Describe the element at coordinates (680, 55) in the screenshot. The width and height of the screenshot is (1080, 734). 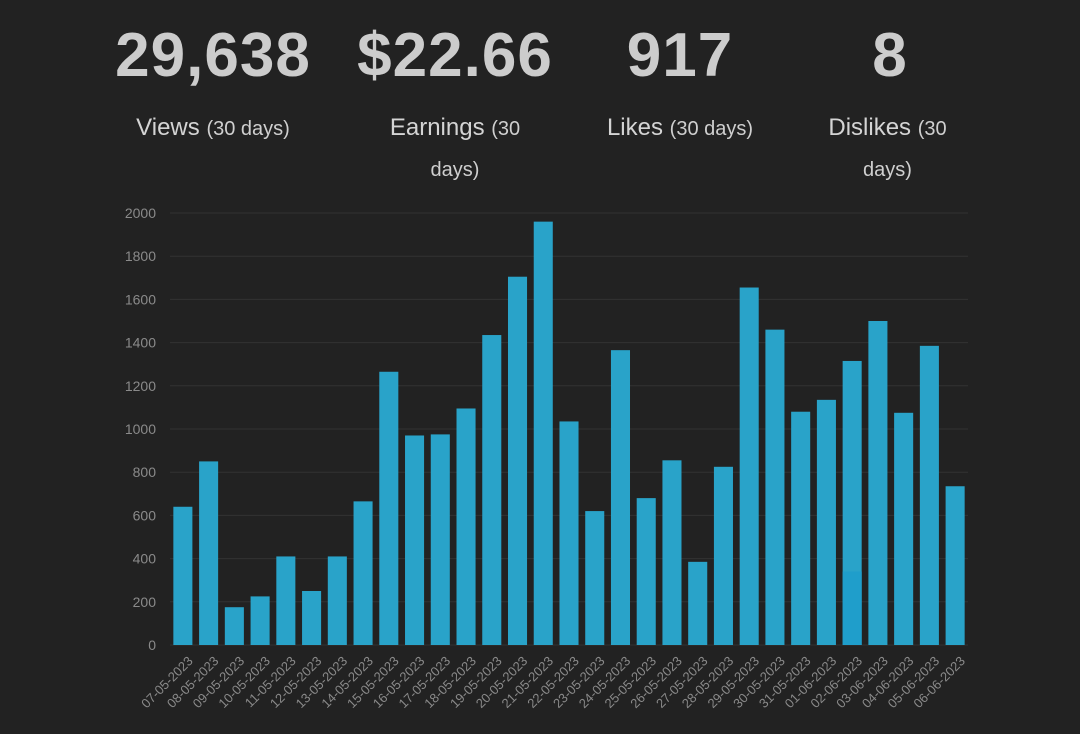
I see `likes-value: 917` at that location.